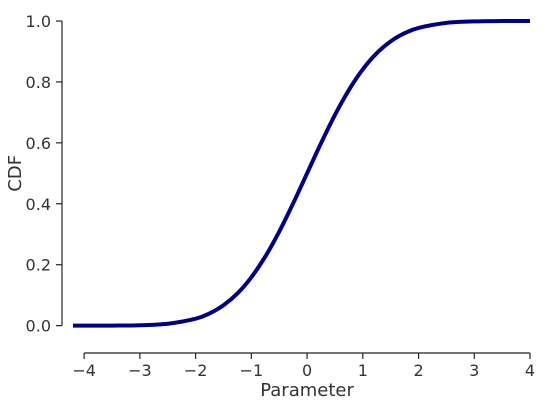 The image size is (551, 407). What do you see at coordinates (363, 370) in the screenshot?
I see `x-tick-label: 1` at bounding box center [363, 370].